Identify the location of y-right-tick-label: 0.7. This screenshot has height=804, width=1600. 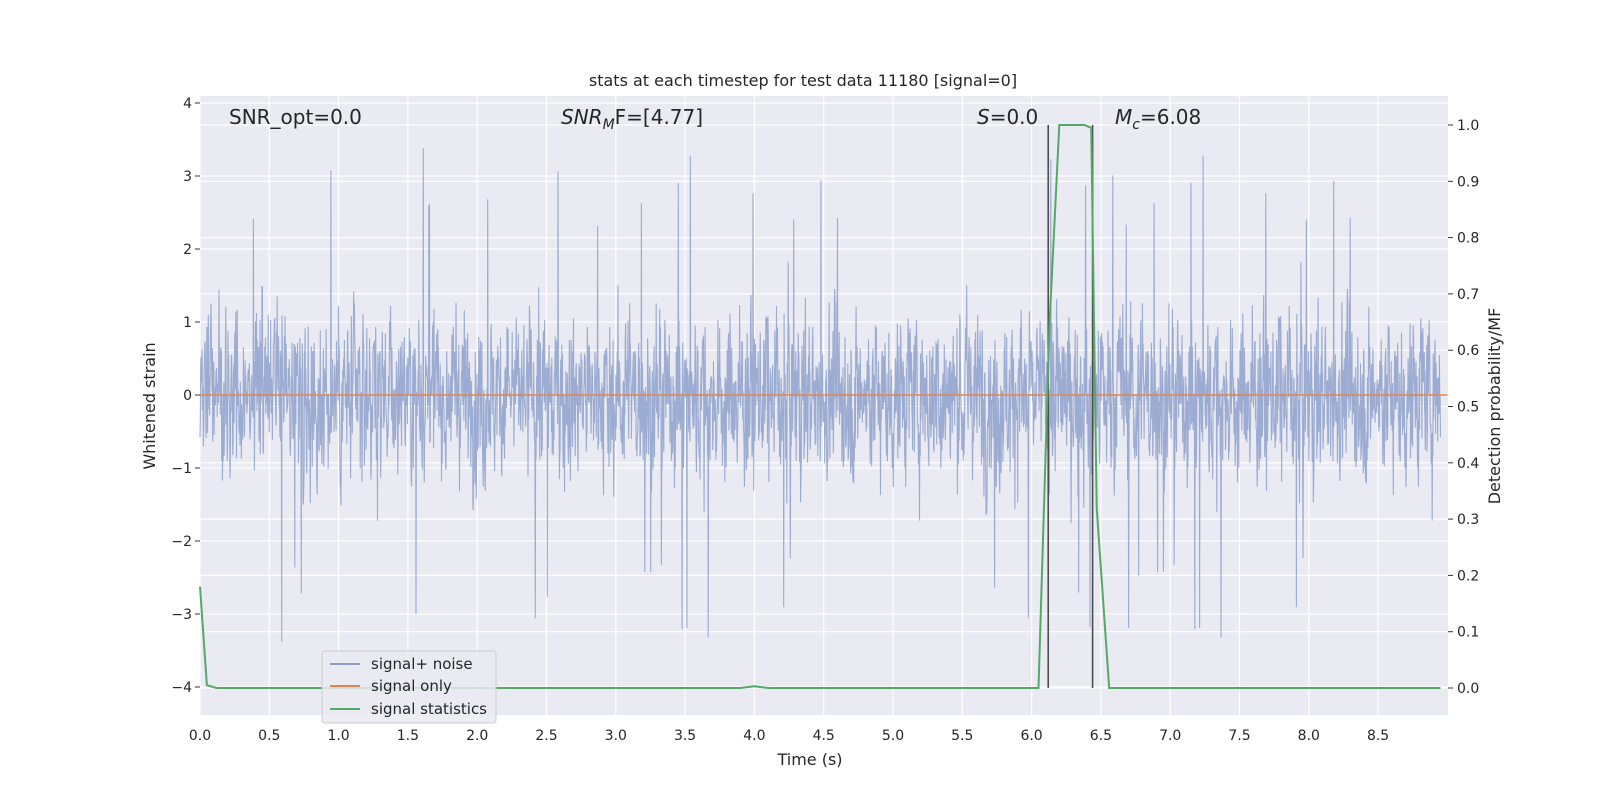
(1468, 295).